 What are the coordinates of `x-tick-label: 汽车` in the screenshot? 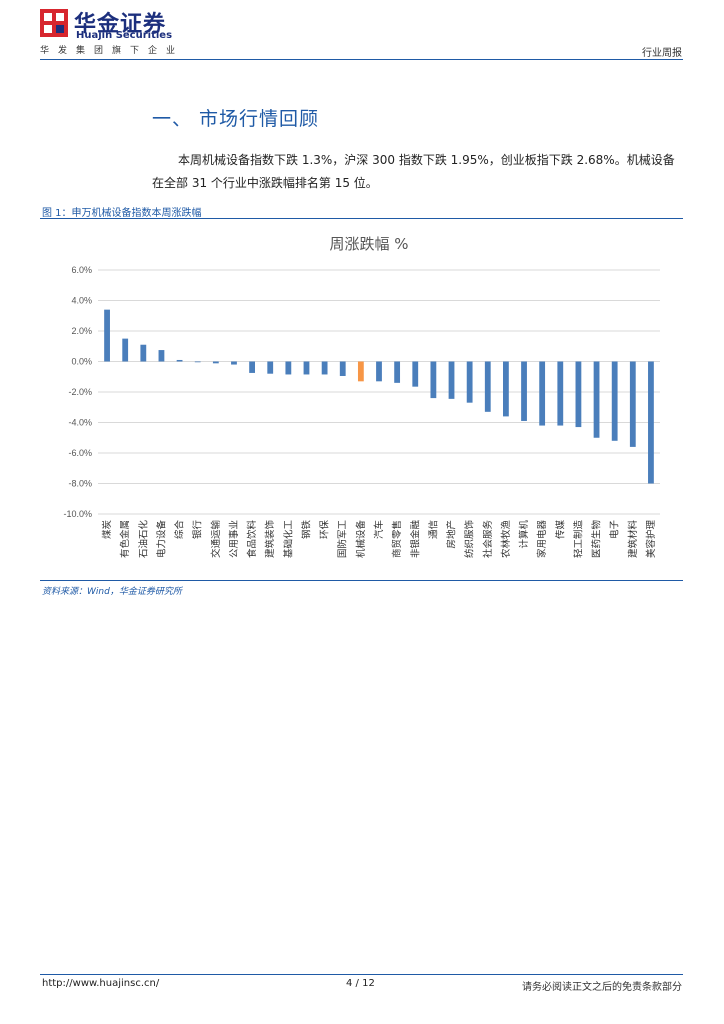 It's located at (379, 529).